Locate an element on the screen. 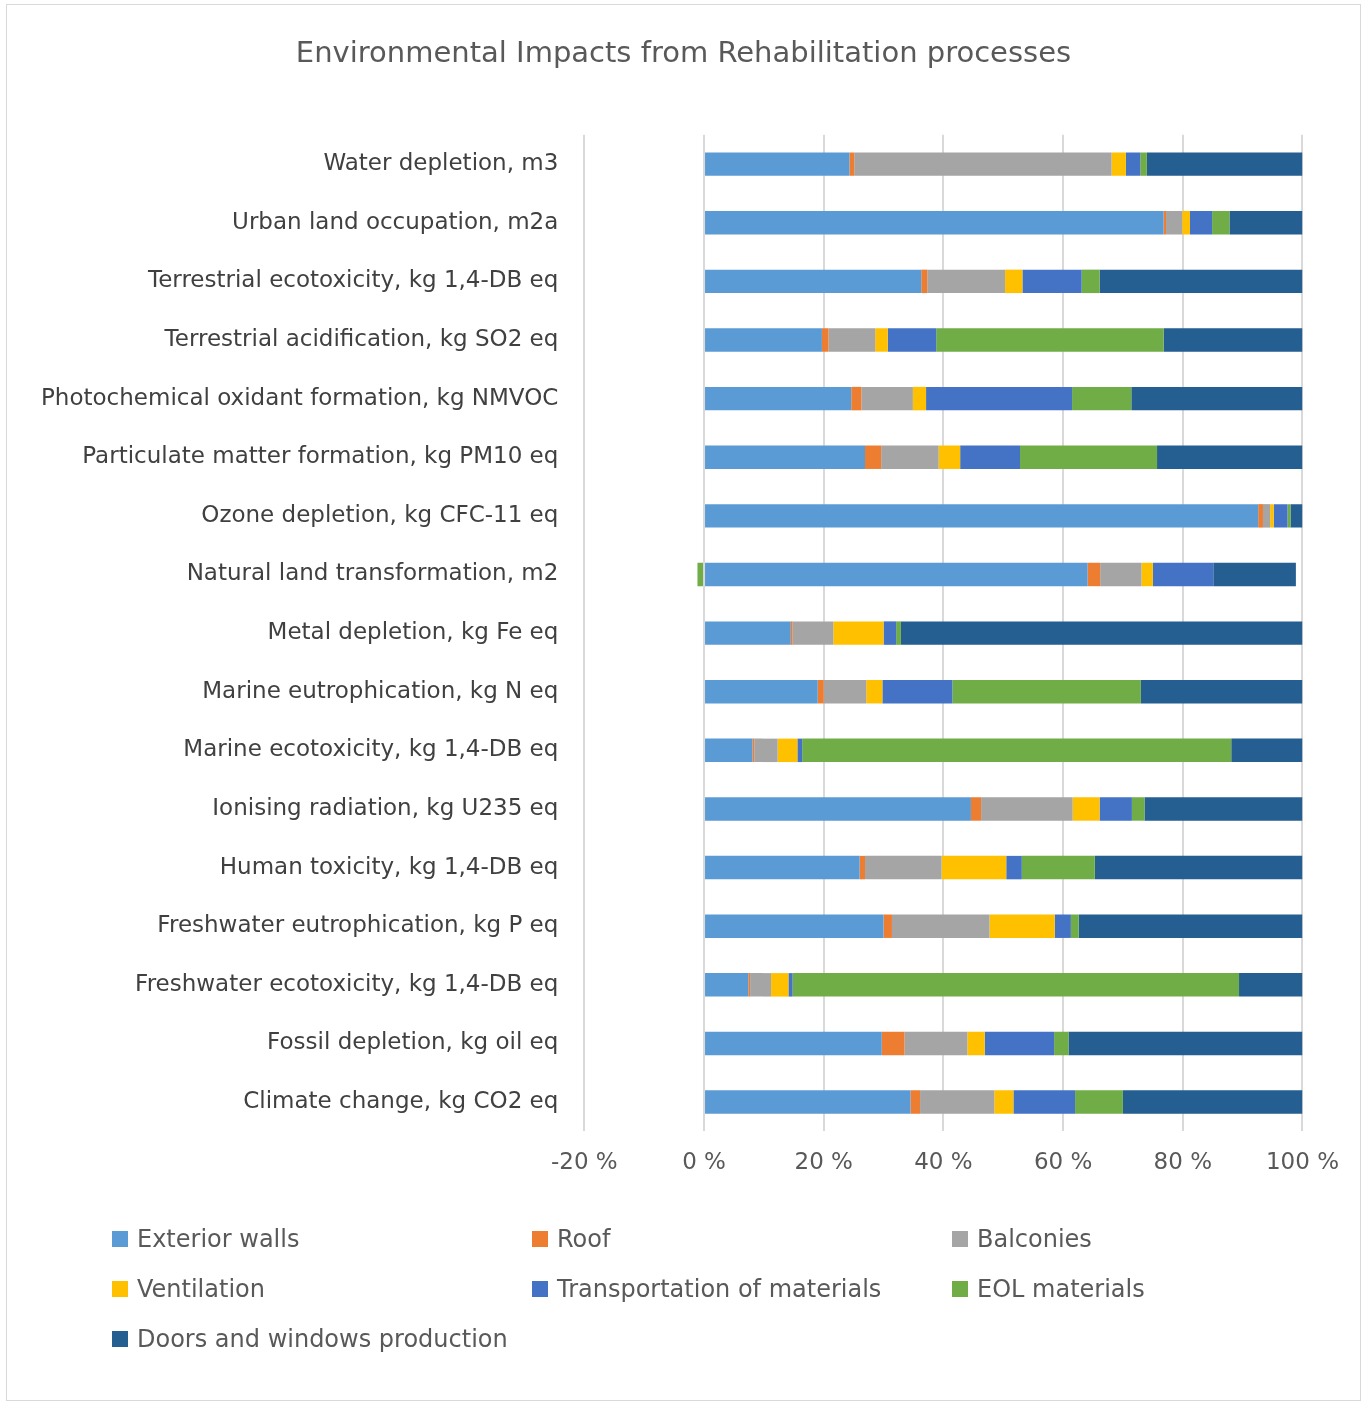 The width and height of the screenshot is (1367, 1405). legend-label: Balconies is located at coordinates (1034, 1239).